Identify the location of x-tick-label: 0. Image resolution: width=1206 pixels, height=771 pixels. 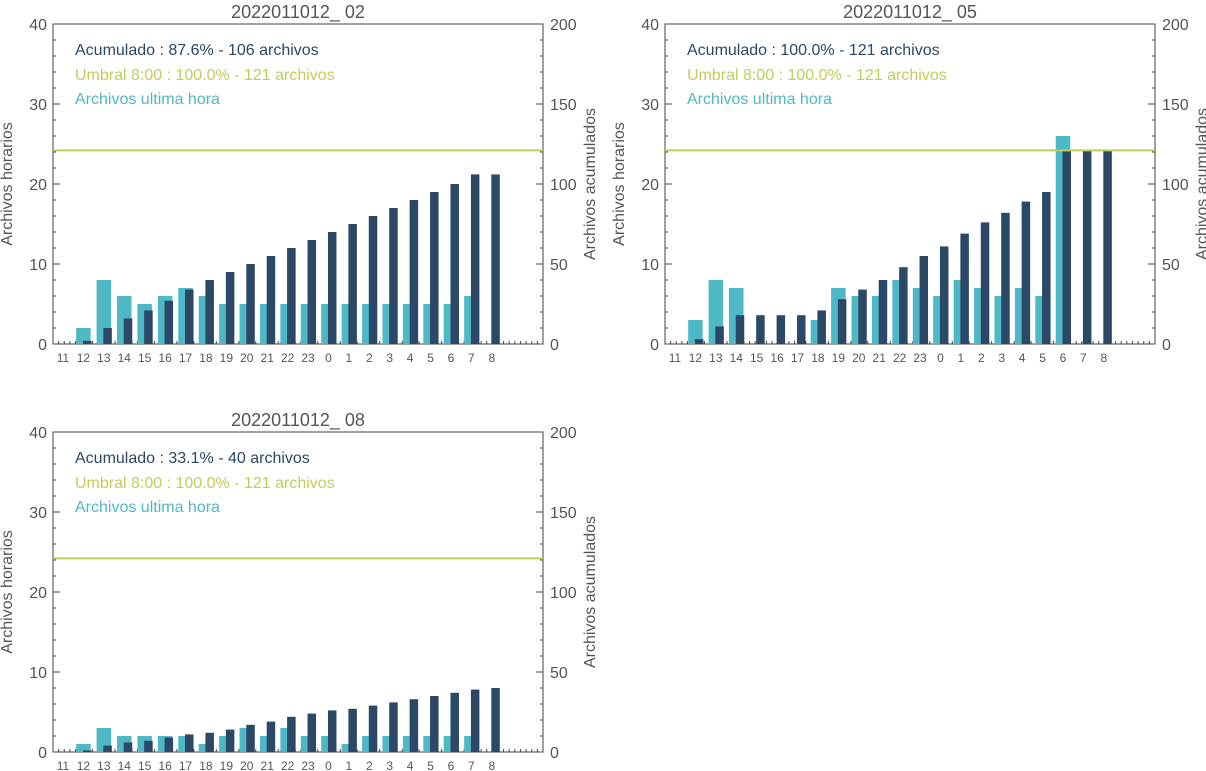
(328, 765).